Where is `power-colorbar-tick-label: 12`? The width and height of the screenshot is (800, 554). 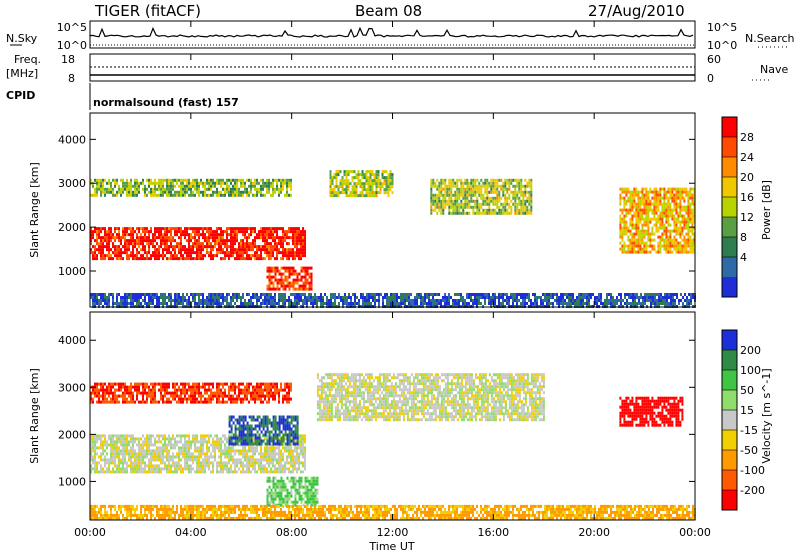
power-colorbar-tick-label: 12 is located at coordinates (747, 217).